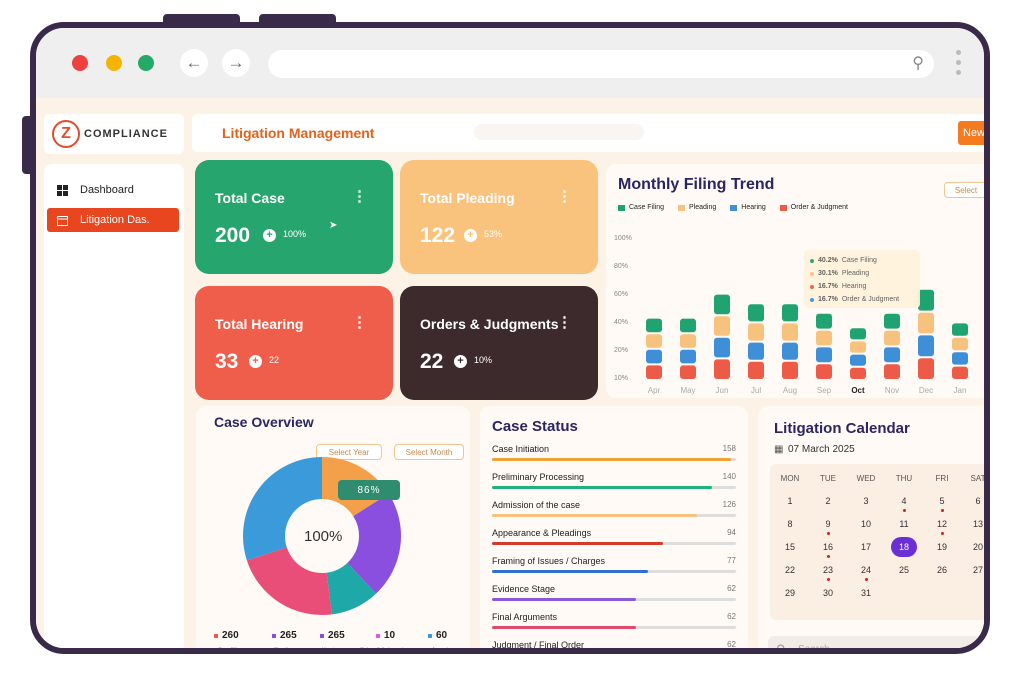 Image resolution: width=1024 pixels, height=673 pixels. What do you see at coordinates (977, 547) in the screenshot?
I see `calendar-day: 20` at bounding box center [977, 547].